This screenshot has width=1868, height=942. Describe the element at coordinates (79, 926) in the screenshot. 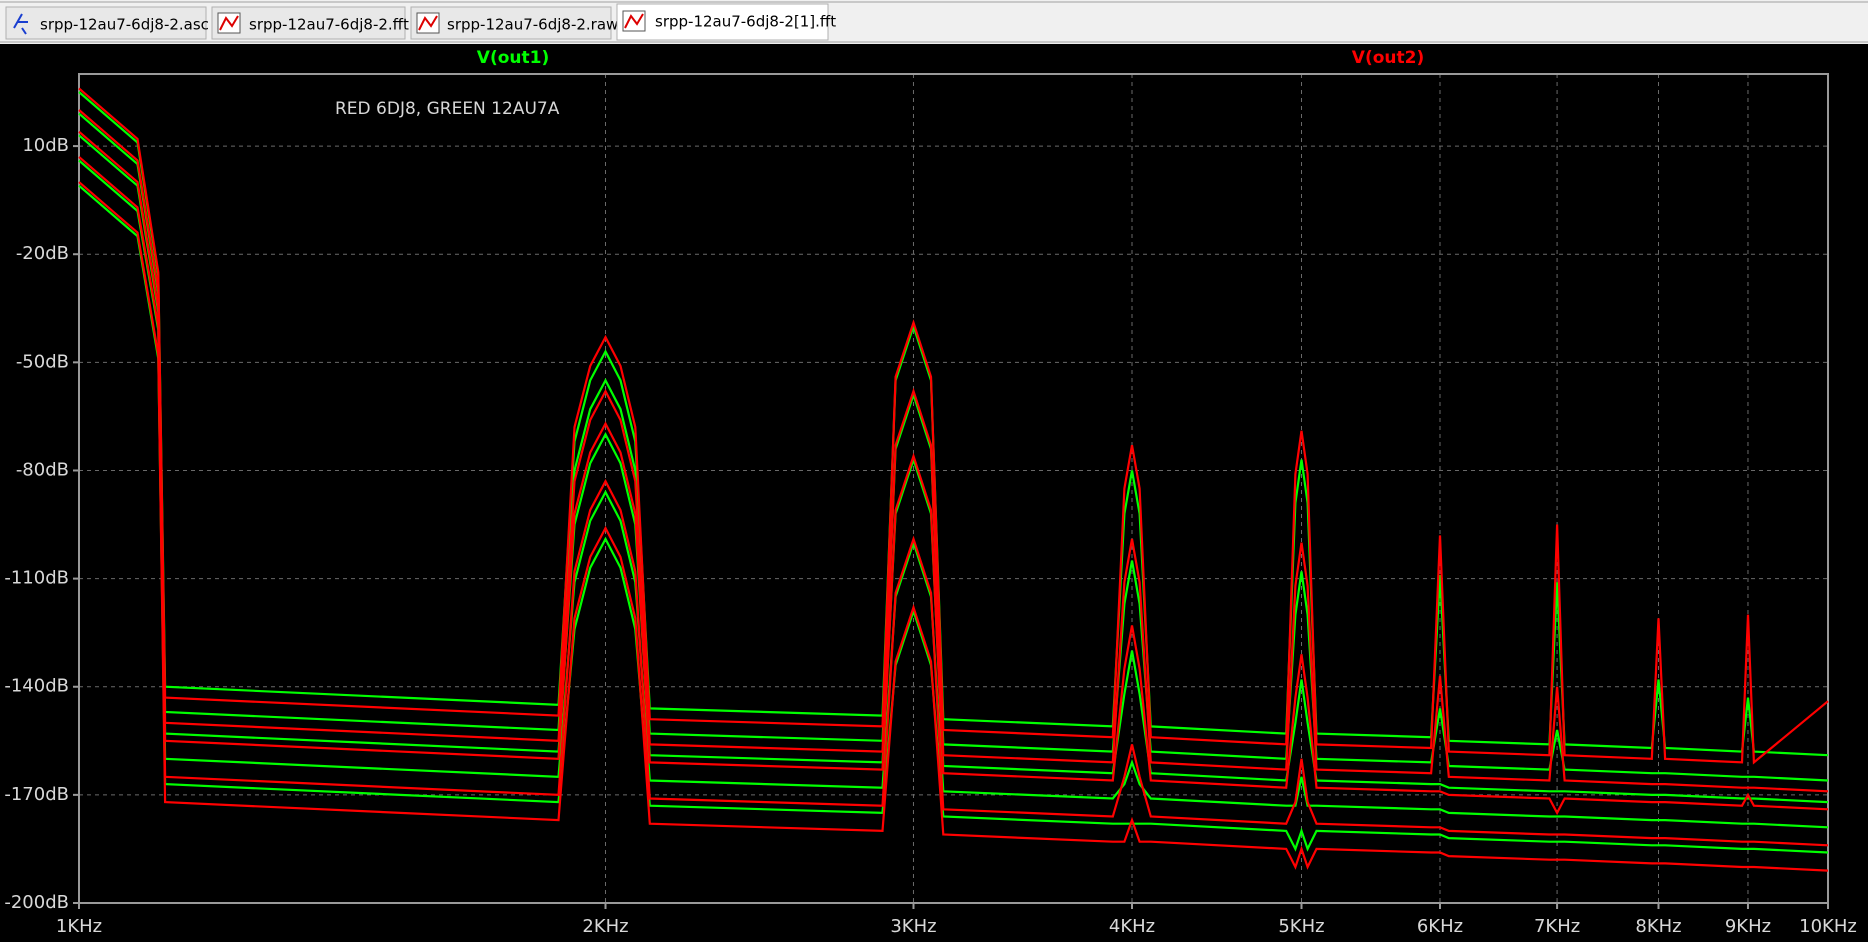

I see `x-tick-label: 1KHz` at that location.